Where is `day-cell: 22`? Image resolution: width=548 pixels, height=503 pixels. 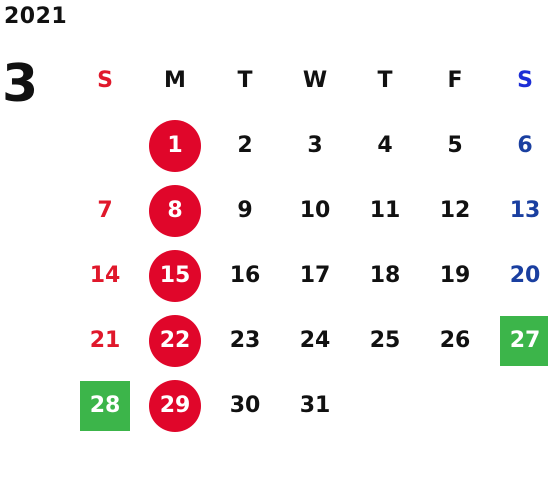 day-cell: 22 is located at coordinates (175, 340).